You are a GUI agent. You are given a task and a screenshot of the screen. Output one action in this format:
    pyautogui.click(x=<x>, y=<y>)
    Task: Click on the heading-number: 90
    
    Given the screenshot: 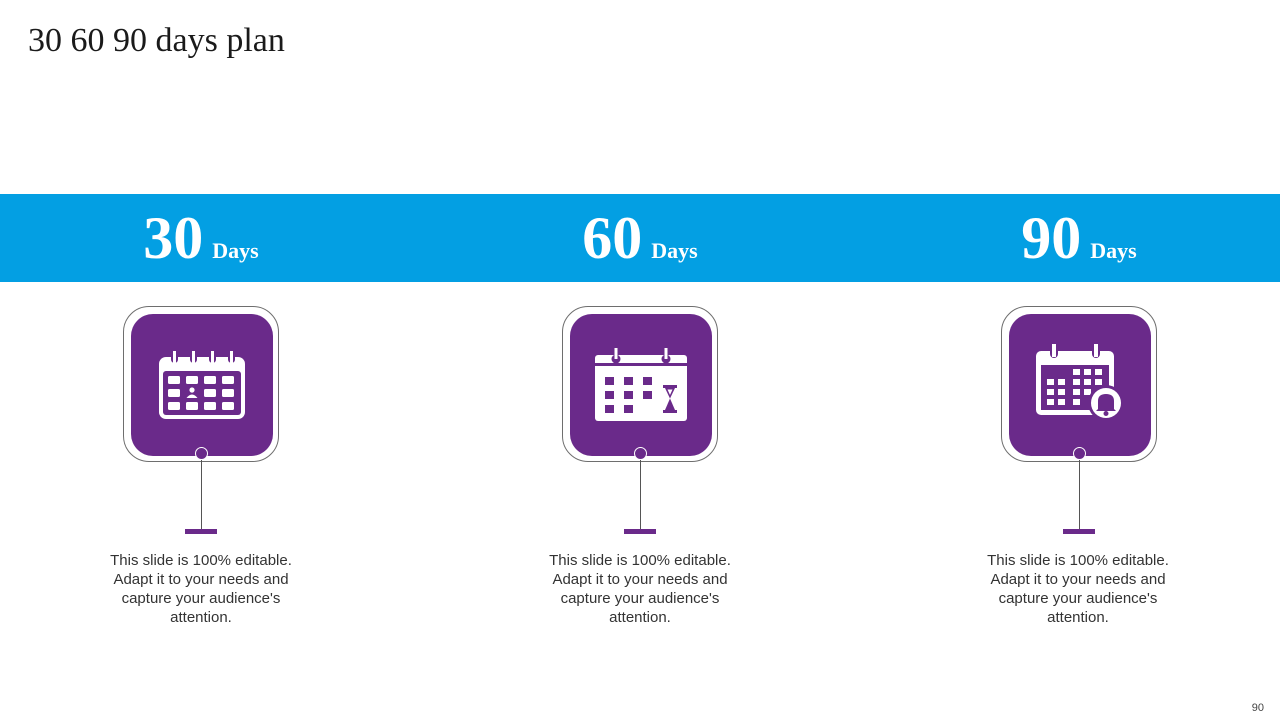 What is the action you would take?
    pyautogui.click(x=1051, y=238)
    